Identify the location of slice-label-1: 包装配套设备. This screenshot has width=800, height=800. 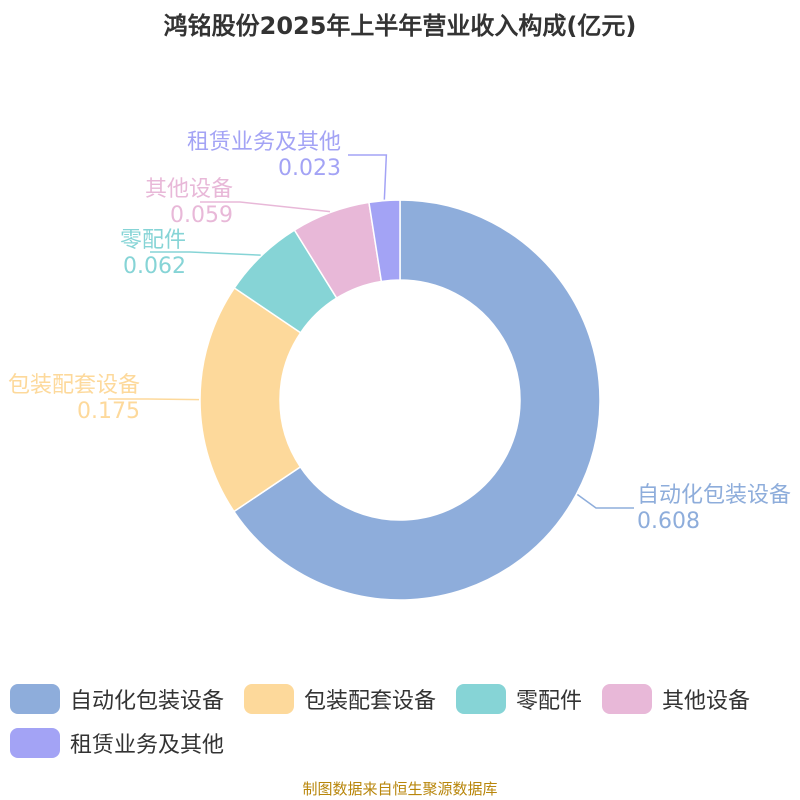
(74, 385).